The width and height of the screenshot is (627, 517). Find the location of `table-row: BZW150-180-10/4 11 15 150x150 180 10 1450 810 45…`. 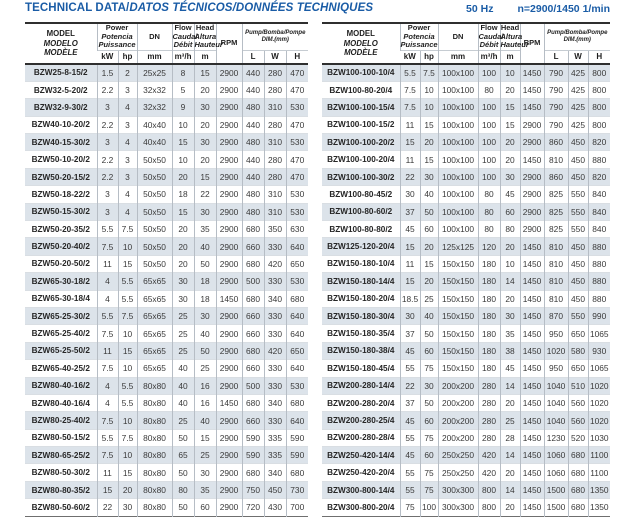

table-row: BZW150-180-10/4 11 15 150x150 180 10 1450 810 45… is located at coordinates (466, 263).